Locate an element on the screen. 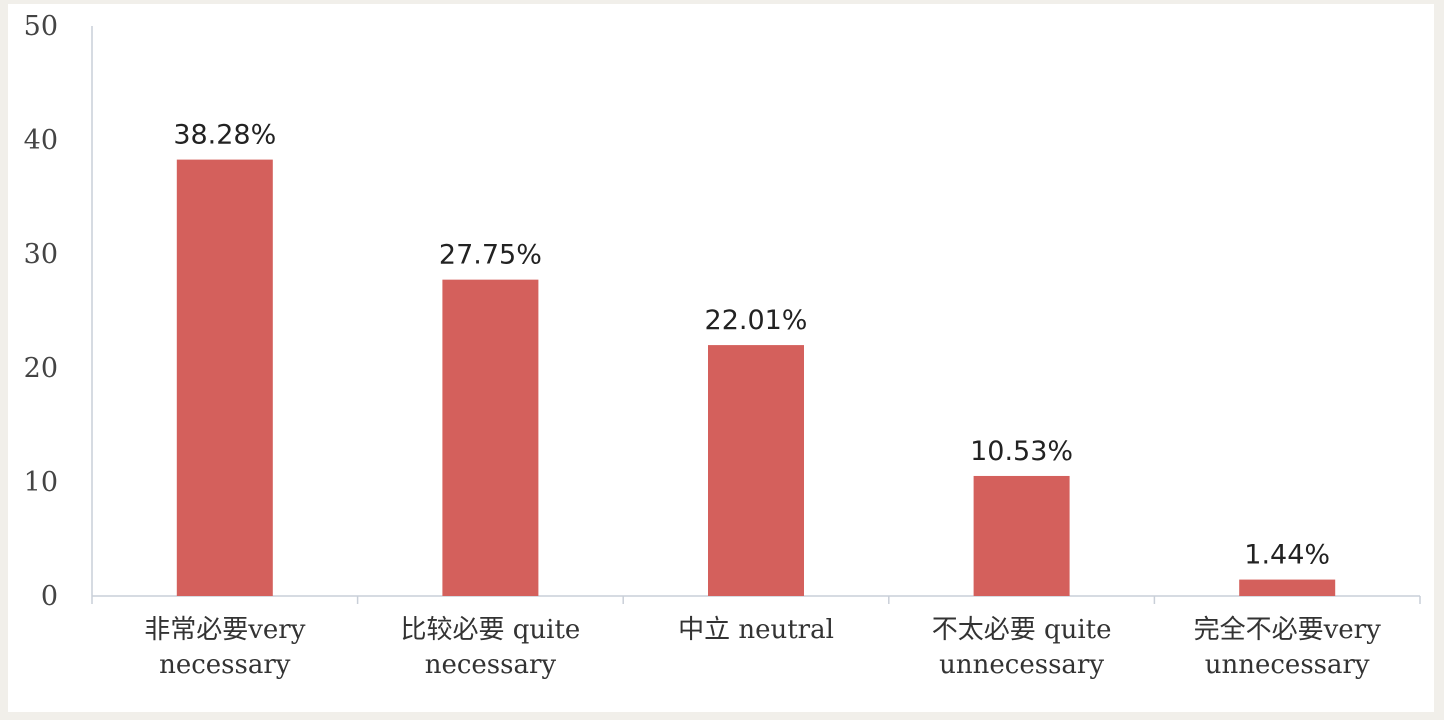  data-label: 22.01% is located at coordinates (756, 320).